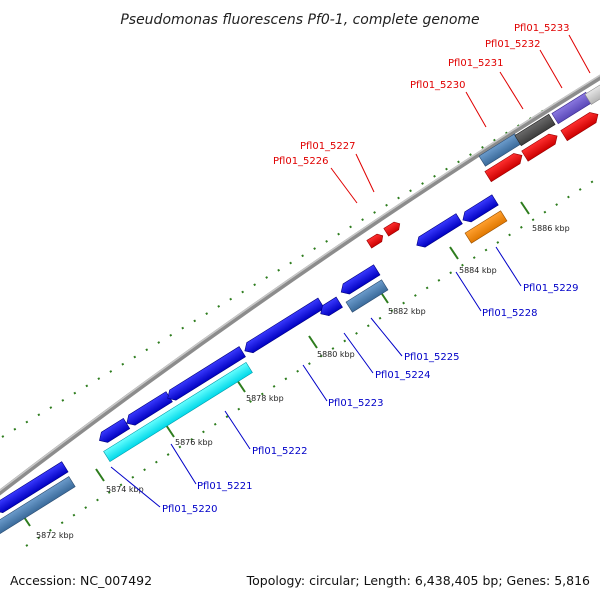  What do you see at coordinates (479, 209) in the screenshot?
I see `gene-Pfl01_5228b` at bounding box center [479, 209].